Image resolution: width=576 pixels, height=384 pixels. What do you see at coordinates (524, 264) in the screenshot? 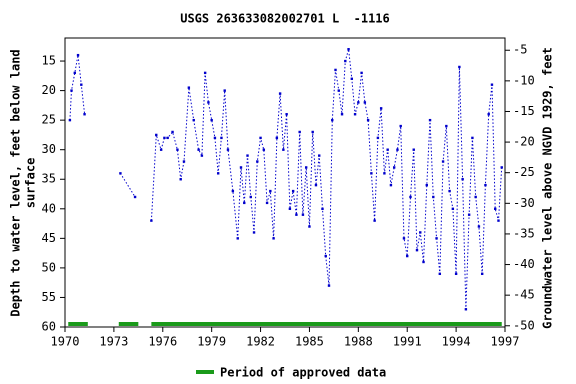
I see `y2-tick-label: -40` at bounding box center [524, 264].